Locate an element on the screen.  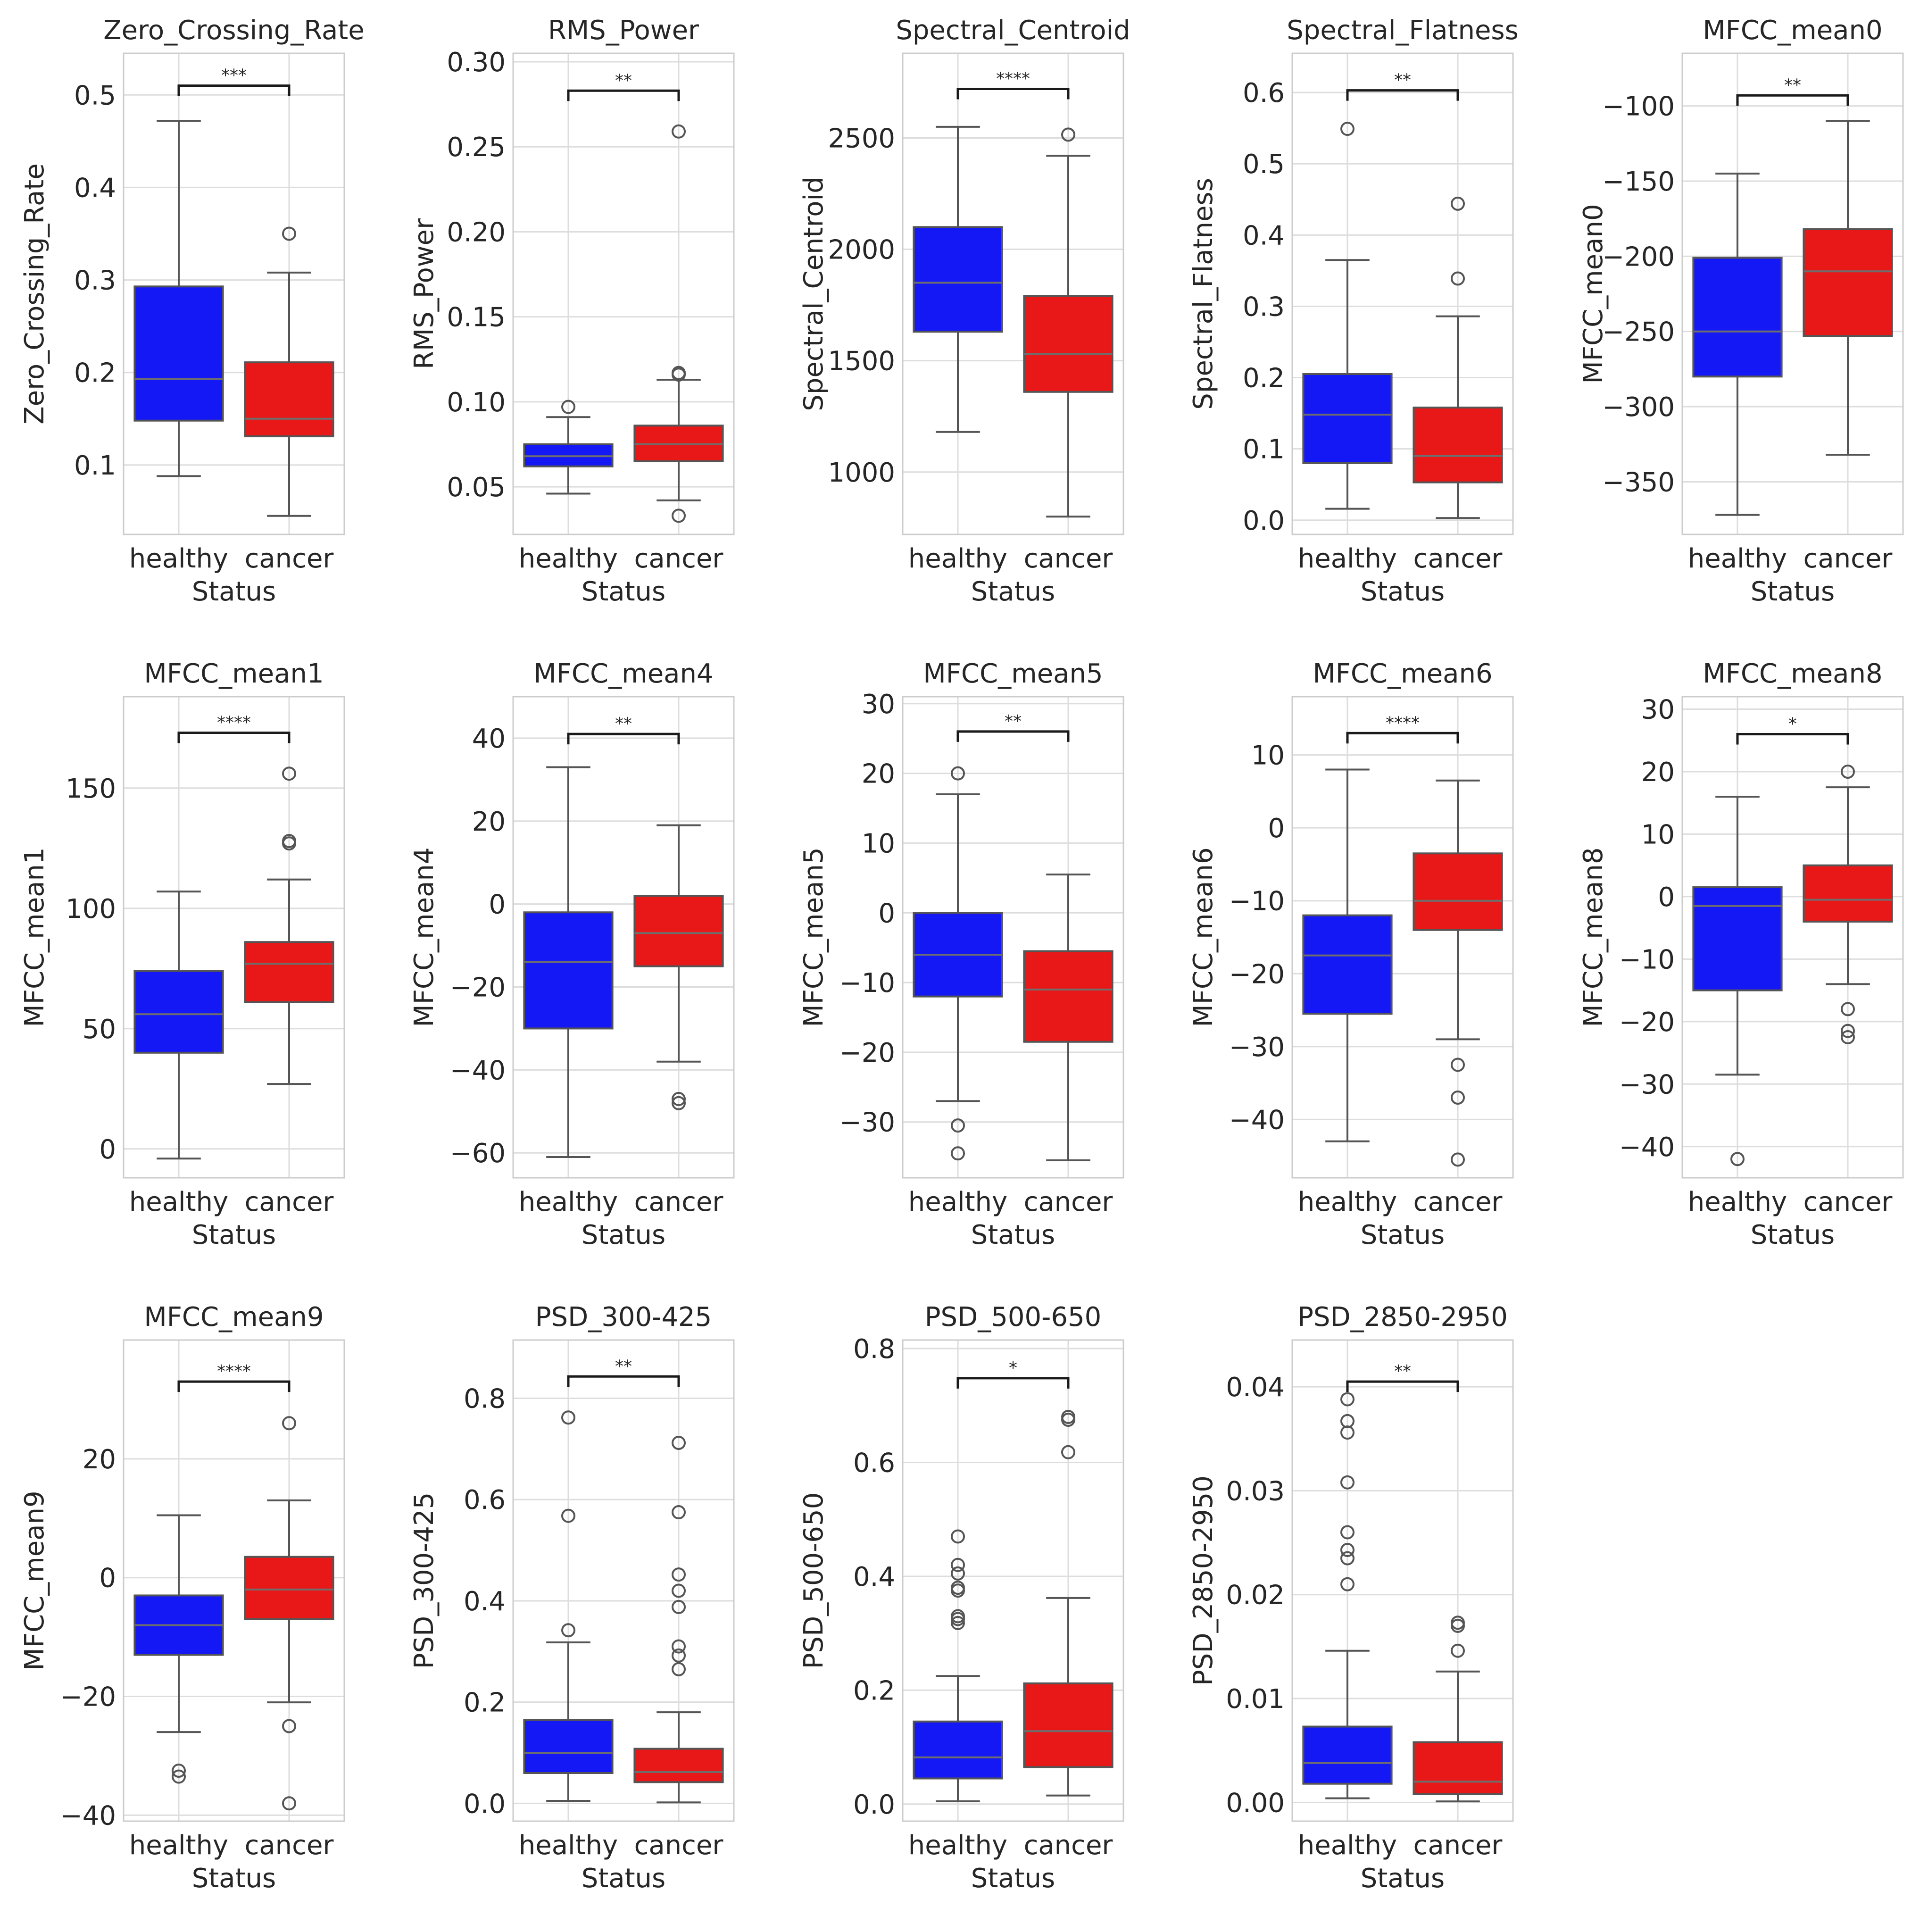
chart-title: MFCC_mean9 is located at coordinates (234, 1317).